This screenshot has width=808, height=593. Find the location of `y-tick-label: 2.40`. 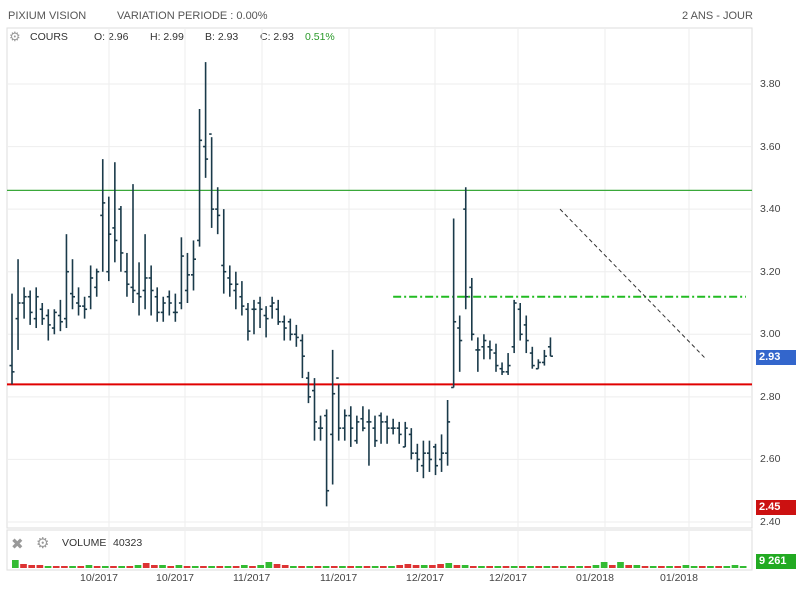

y-tick-label: 2.40 is located at coordinates (770, 522).